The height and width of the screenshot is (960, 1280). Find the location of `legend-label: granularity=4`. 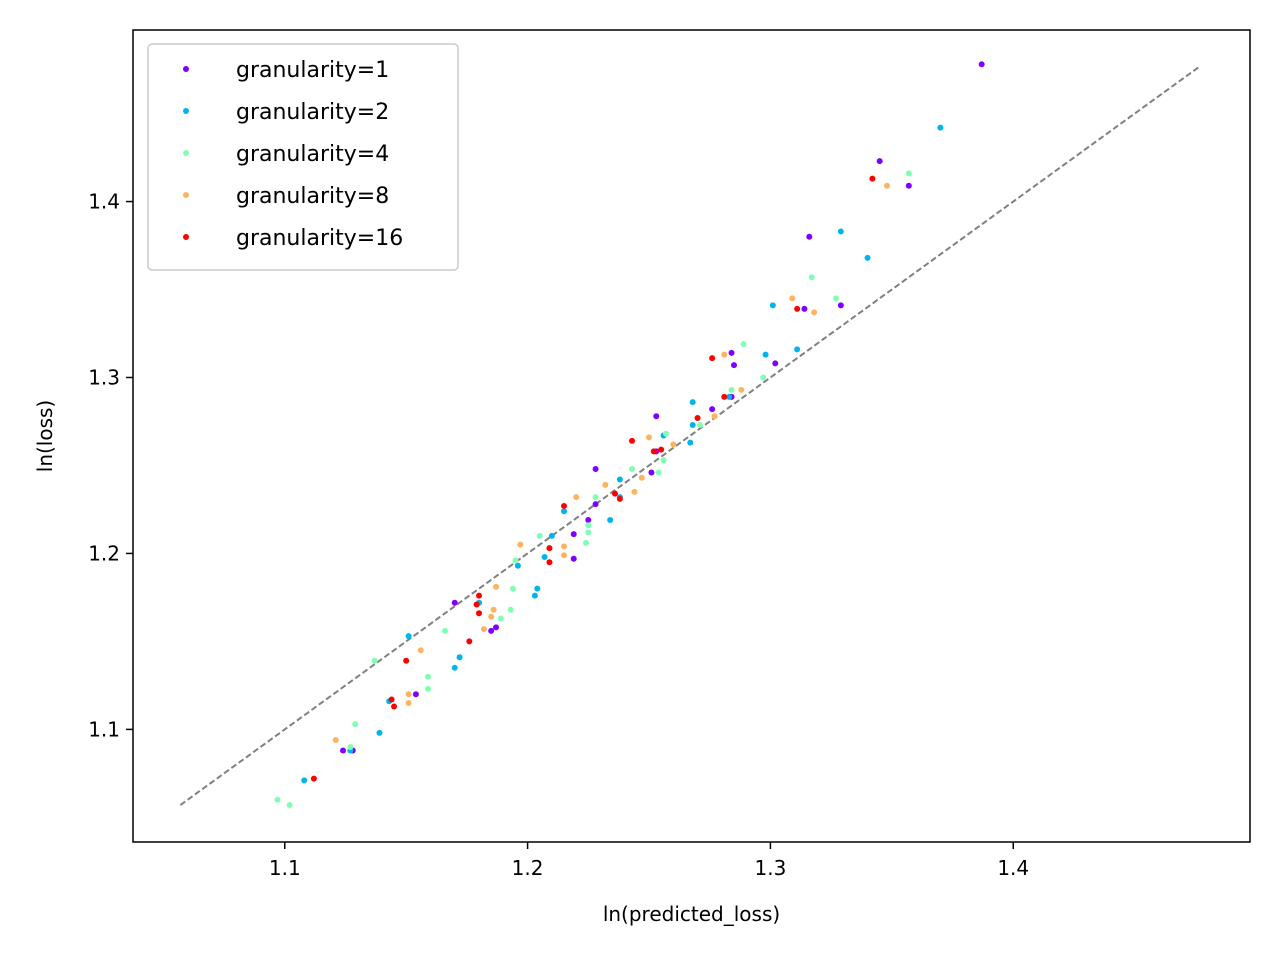

legend-label: granularity=4 is located at coordinates (312, 154).